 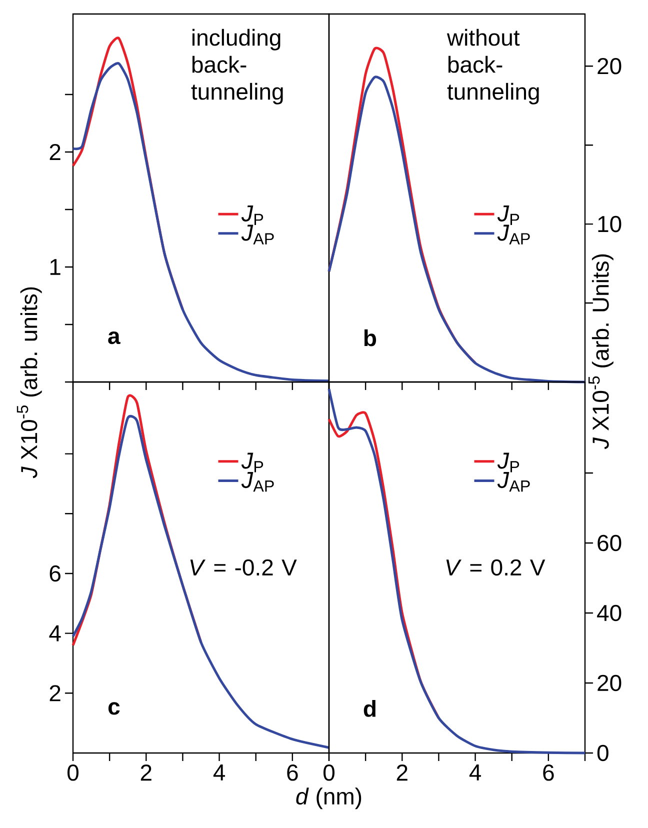 What do you see at coordinates (329, 799) in the screenshot?
I see `x-axis-title: d (nm)` at bounding box center [329, 799].